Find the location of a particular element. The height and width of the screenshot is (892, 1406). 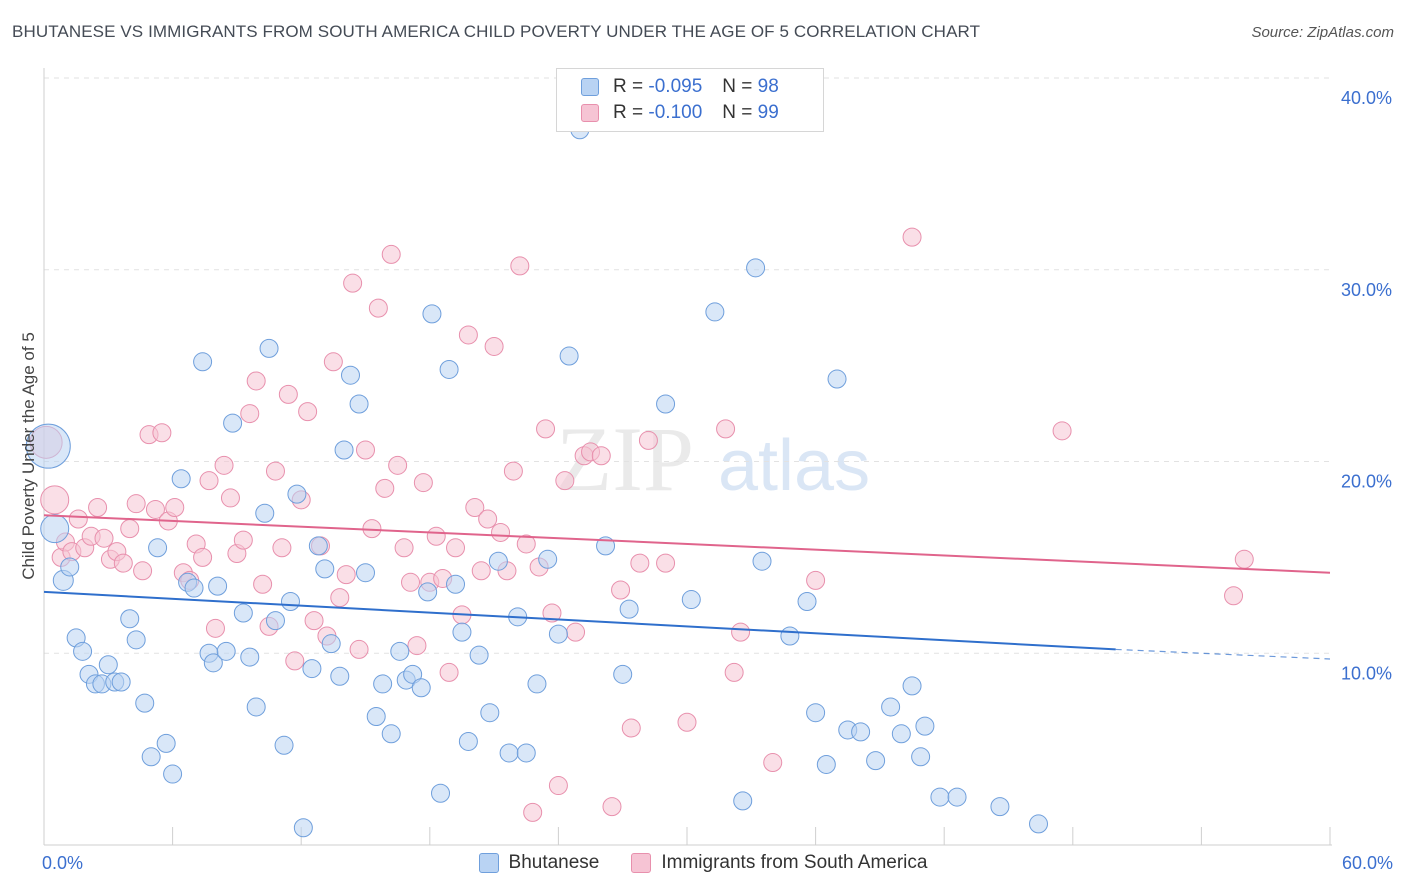

legend-swatch-blue is located at coordinates (590, 87).